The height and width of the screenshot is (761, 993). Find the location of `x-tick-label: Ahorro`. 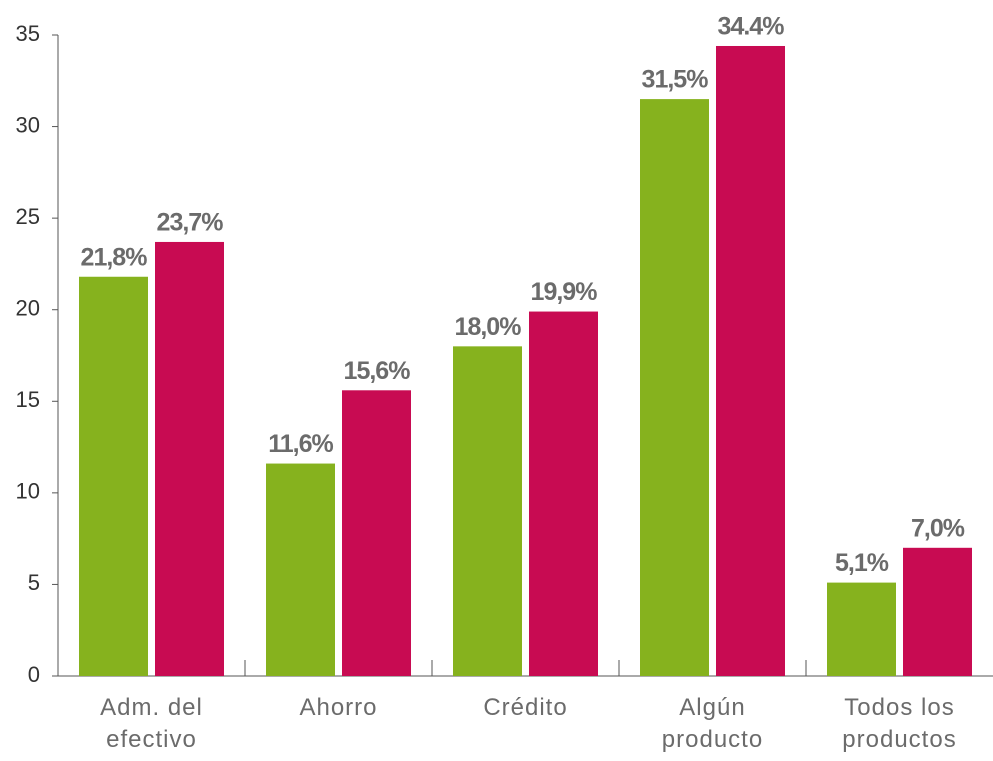

x-tick-label: Ahorro is located at coordinates (338, 707).